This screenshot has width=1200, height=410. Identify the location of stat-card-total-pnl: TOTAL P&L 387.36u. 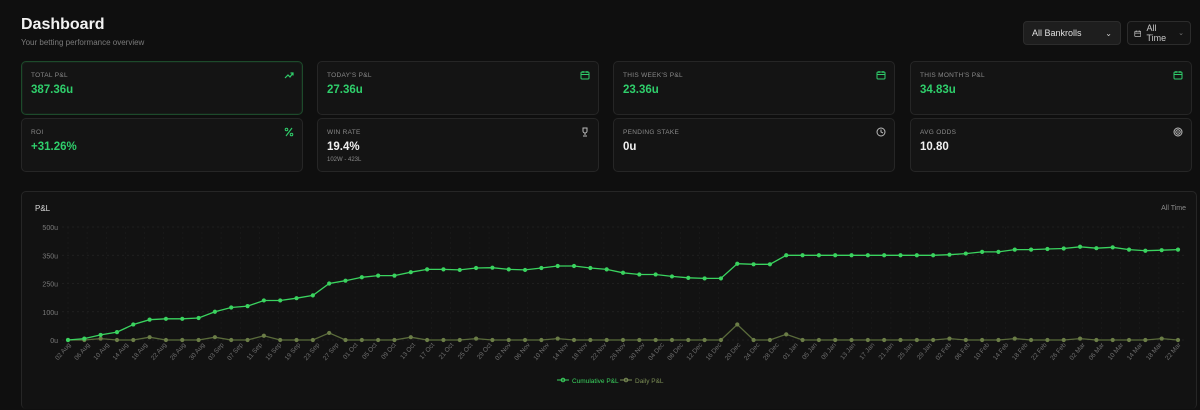
(162, 88).